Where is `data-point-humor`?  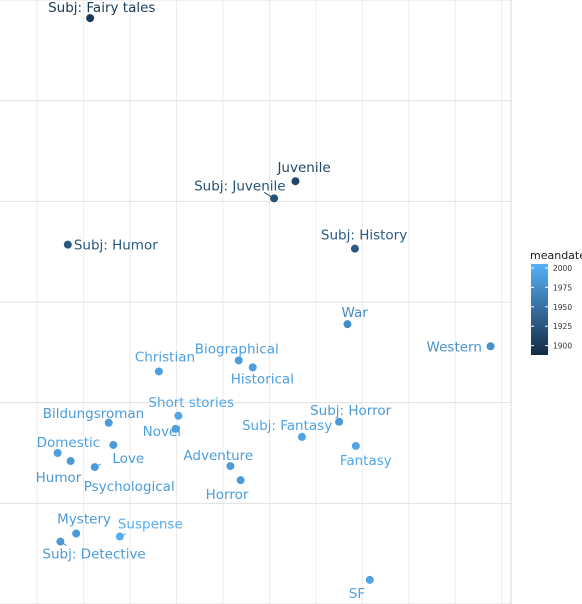 data-point-humor is located at coordinates (70, 461).